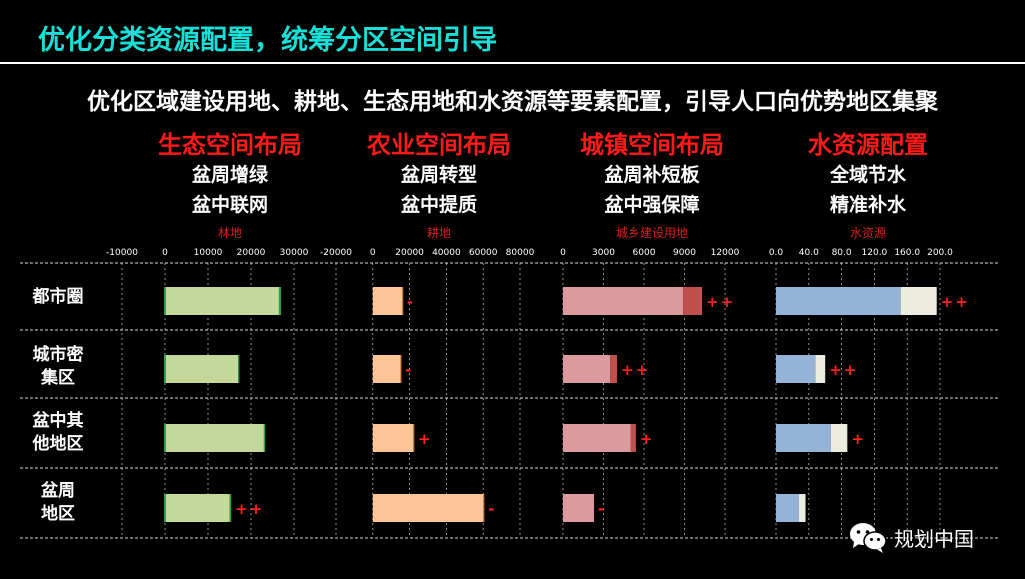 This screenshot has height=579, width=1025. What do you see at coordinates (229, 205) in the screenshot?
I see `column-line: 盆中联网` at bounding box center [229, 205].